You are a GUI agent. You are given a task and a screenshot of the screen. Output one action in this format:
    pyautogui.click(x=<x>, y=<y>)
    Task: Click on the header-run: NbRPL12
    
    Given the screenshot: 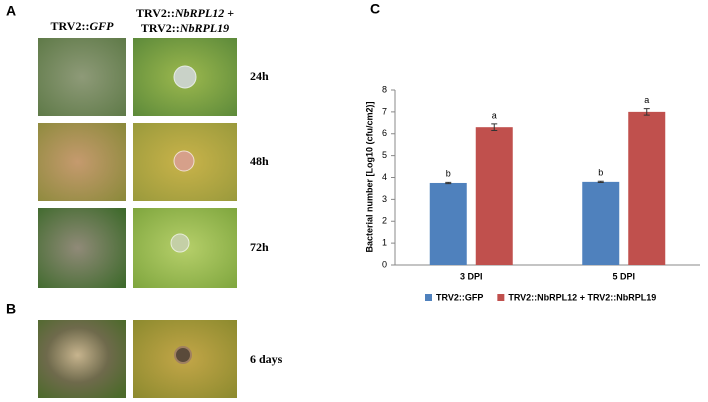 What is the action you would take?
    pyautogui.click(x=199, y=13)
    